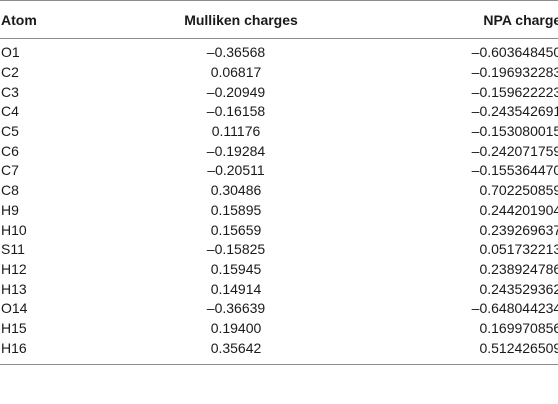 The height and width of the screenshot is (404, 558). I want to click on cell-atom: H10, so click(14, 229).